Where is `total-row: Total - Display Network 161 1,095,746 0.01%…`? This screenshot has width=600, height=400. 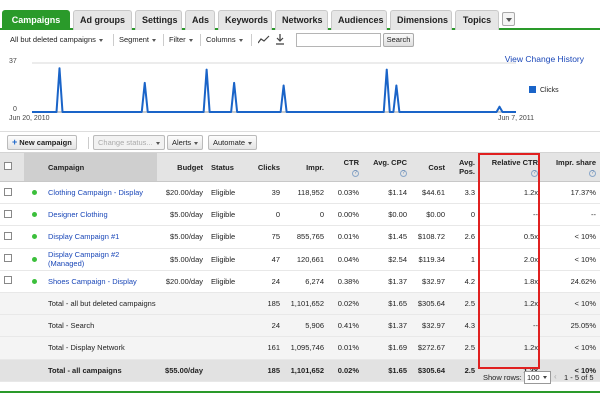 total-row: Total - Display Network 161 1,095,746 0.01%… is located at coordinates (300, 348).